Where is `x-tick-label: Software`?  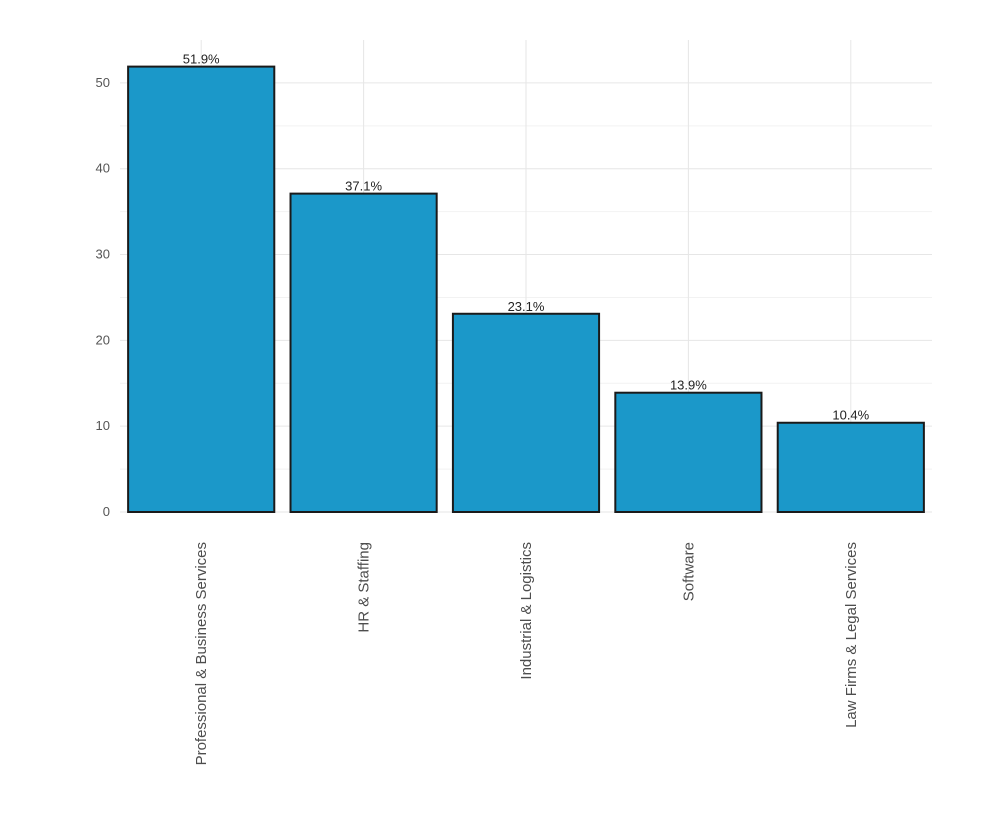
x-tick-label: Software is located at coordinates (688, 571).